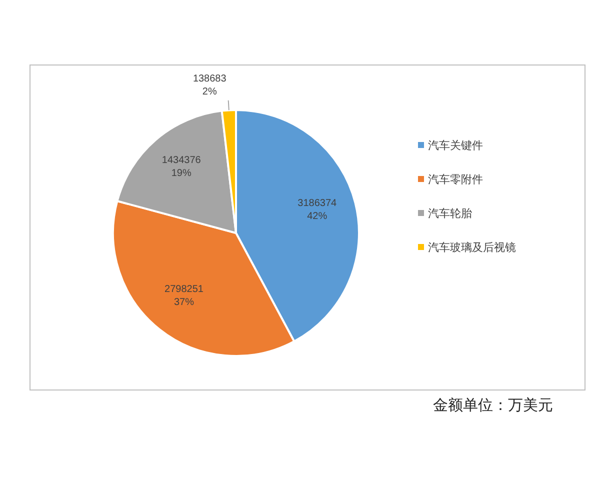  Describe the element at coordinates (493, 405) in the screenshot. I see `text: 金额单位：万美元` at that location.